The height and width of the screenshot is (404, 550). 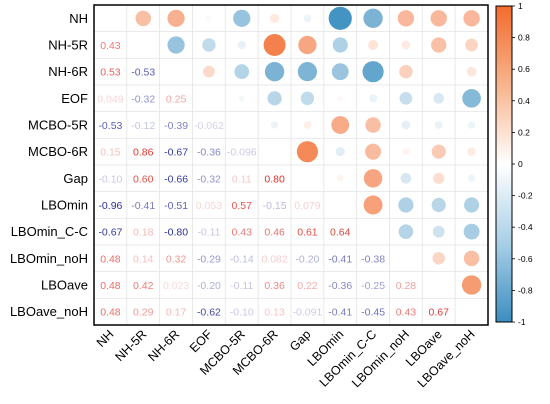 What do you see at coordinates (75, 178) in the screenshot?
I see `row-label: Gap` at bounding box center [75, 178].